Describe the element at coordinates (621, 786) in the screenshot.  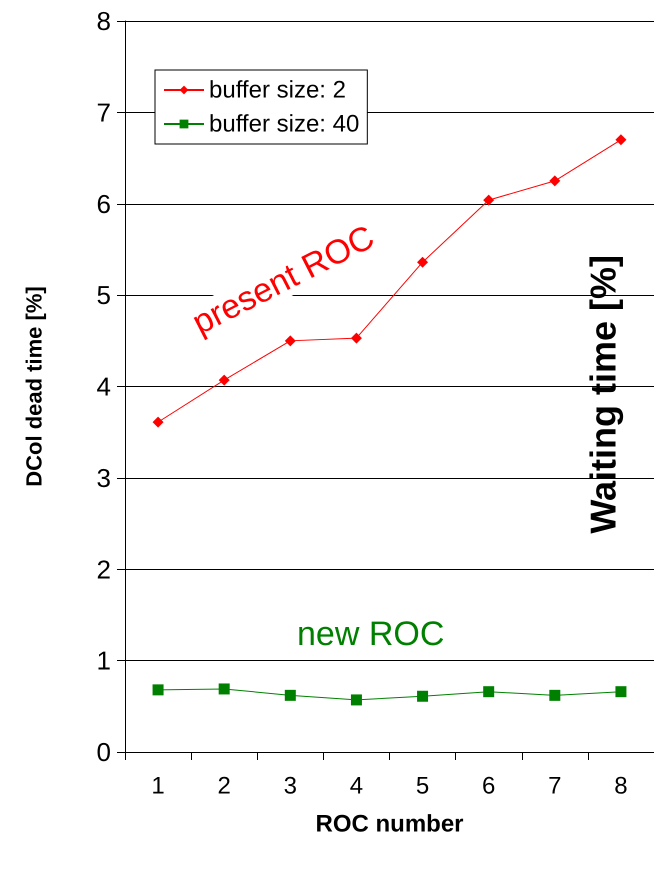
I see `x-tick-label: 8` at that location.